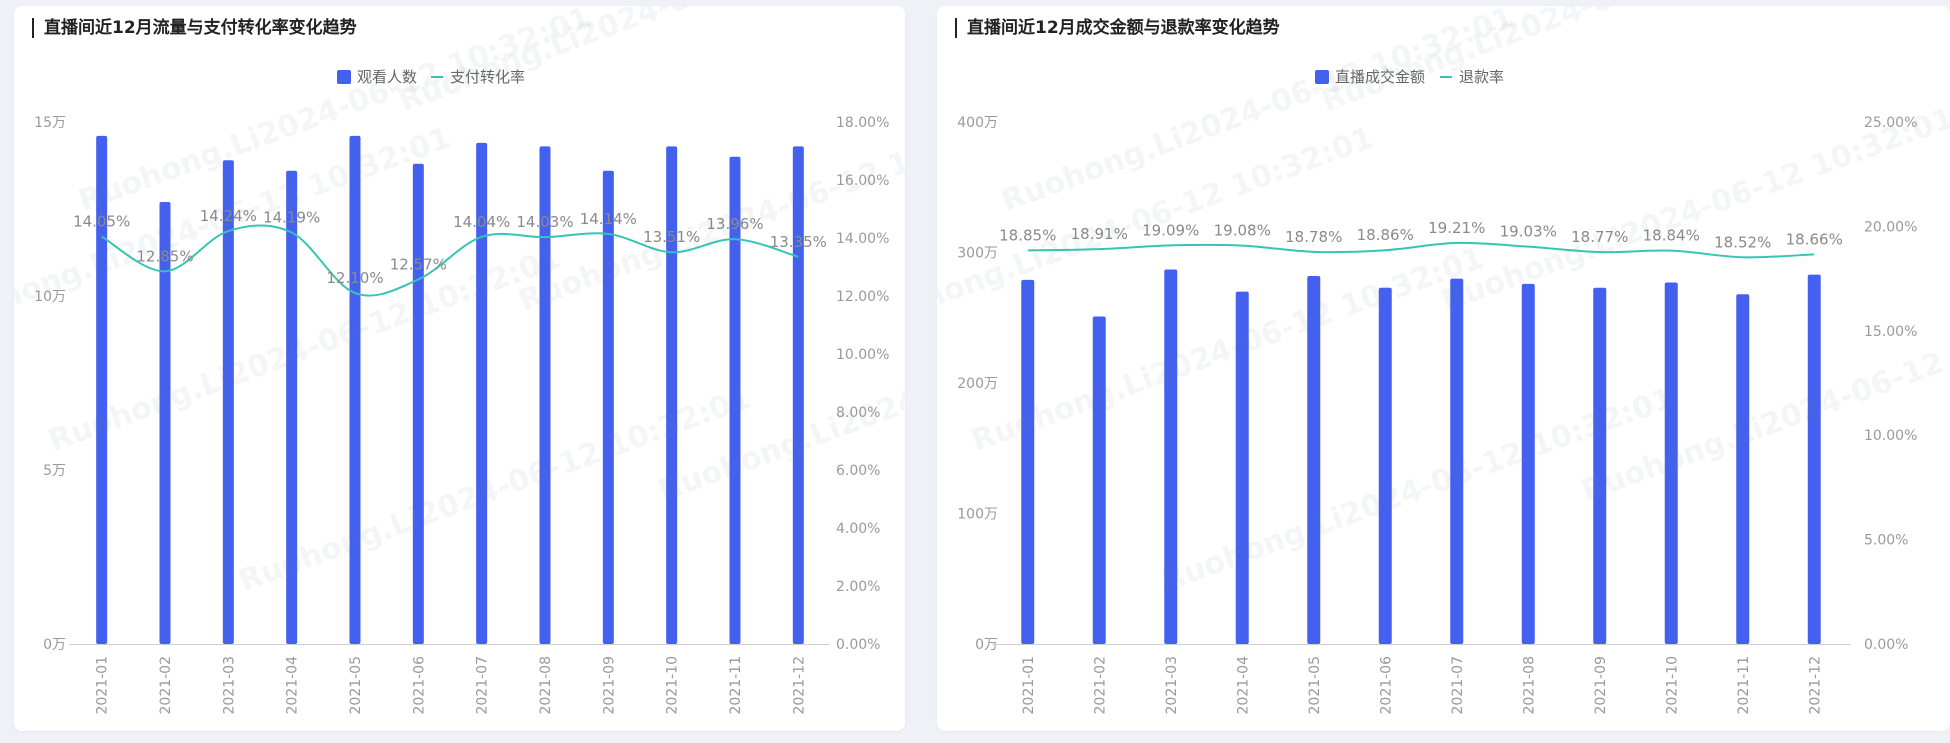 The width and height of the screenshot is (1950, 743). Describe the element at coordinates (1385, 235) in the screenshot. I see `line-data-label: 18.86%` at that location.